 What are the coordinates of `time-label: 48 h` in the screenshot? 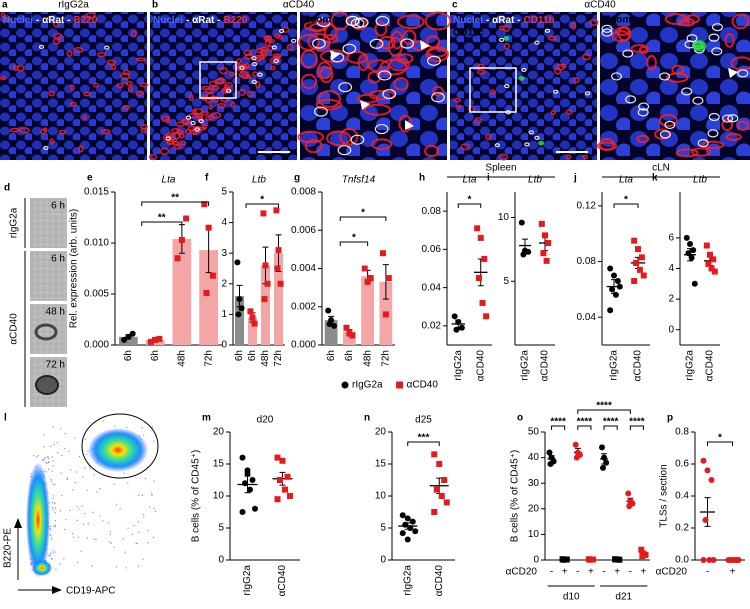 It's located at (55, 312).